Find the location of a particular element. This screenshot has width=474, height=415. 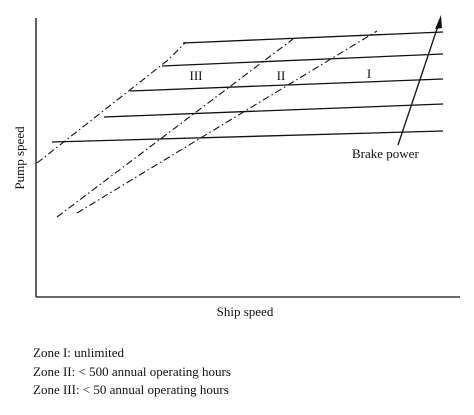

arrow-head-icon is located at coordinates (438, 22).